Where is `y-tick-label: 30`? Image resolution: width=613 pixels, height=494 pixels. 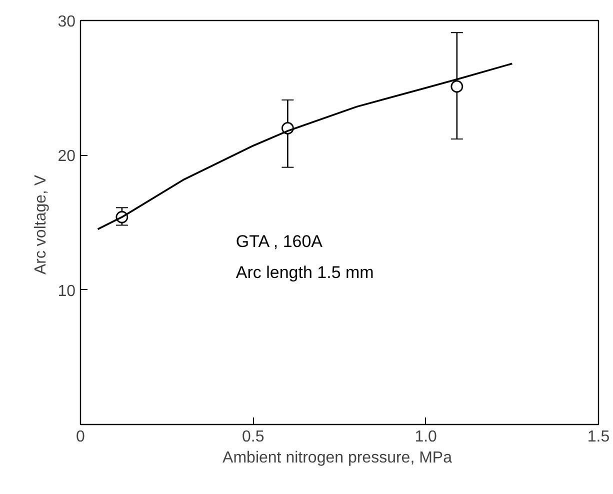
y-tick-label: 30 is located at coordinates (67, 22).